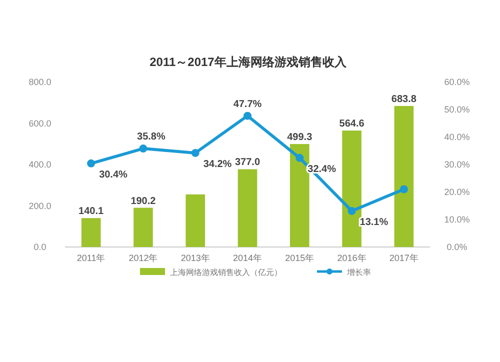  What do you see at coordinates (195, 258) in the screenshot?
I see `x-tick-label: 2013年` at bounding box center [195, 258].